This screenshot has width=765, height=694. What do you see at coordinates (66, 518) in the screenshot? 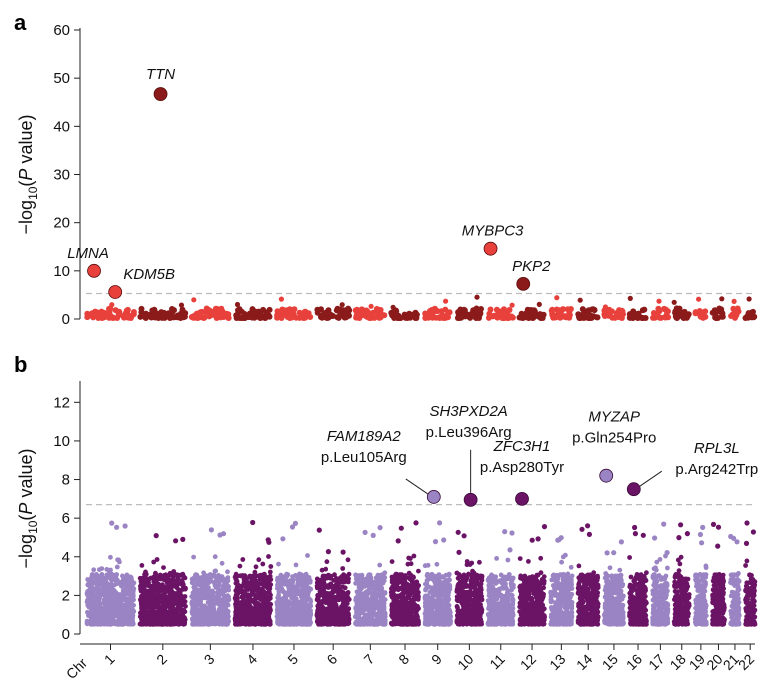
I see `y-tick-label: 6` at bounding box center [66, 518].